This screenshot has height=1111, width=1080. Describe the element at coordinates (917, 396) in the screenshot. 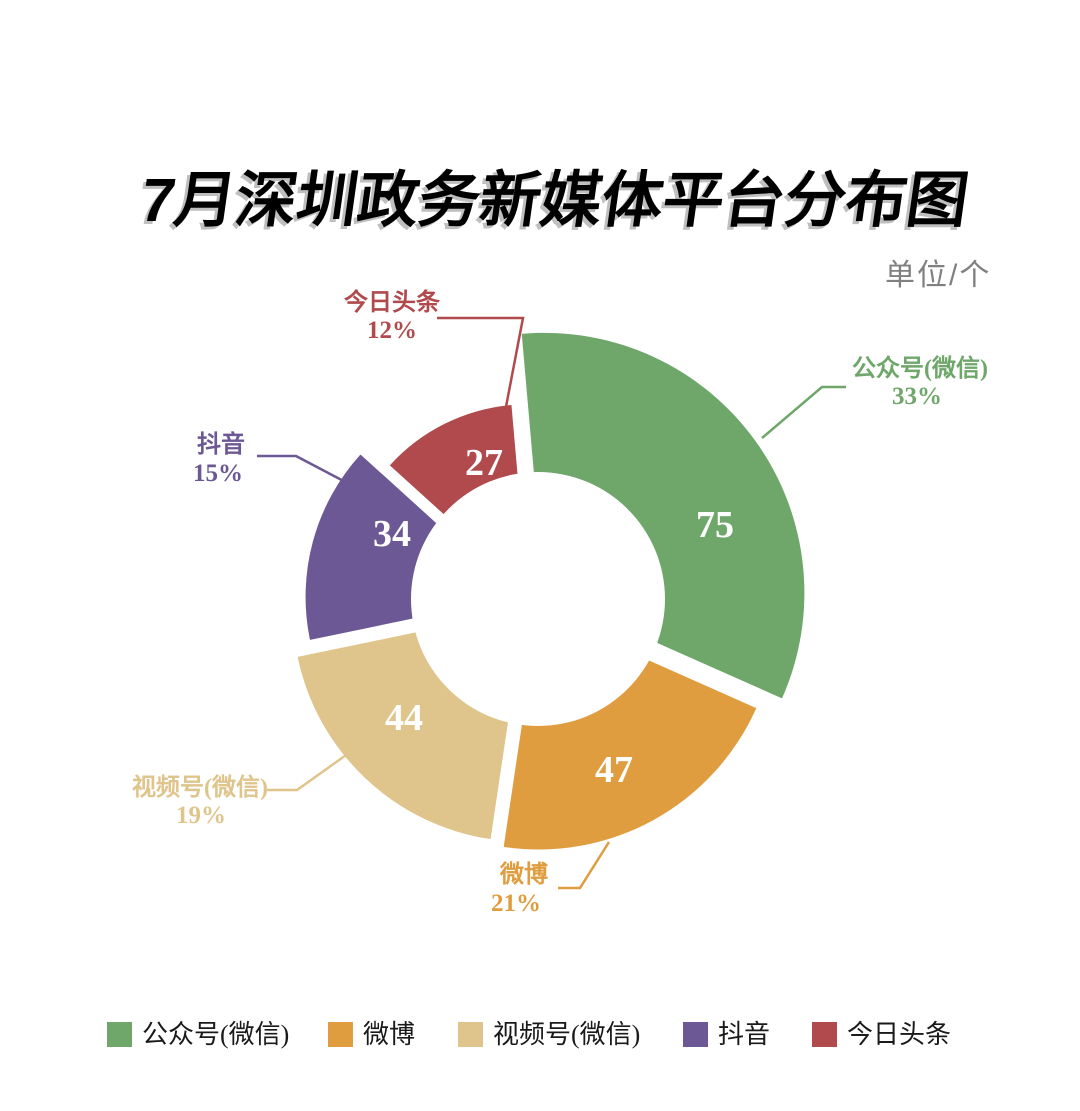

I see `callout-percent-0: 33%` at that location.